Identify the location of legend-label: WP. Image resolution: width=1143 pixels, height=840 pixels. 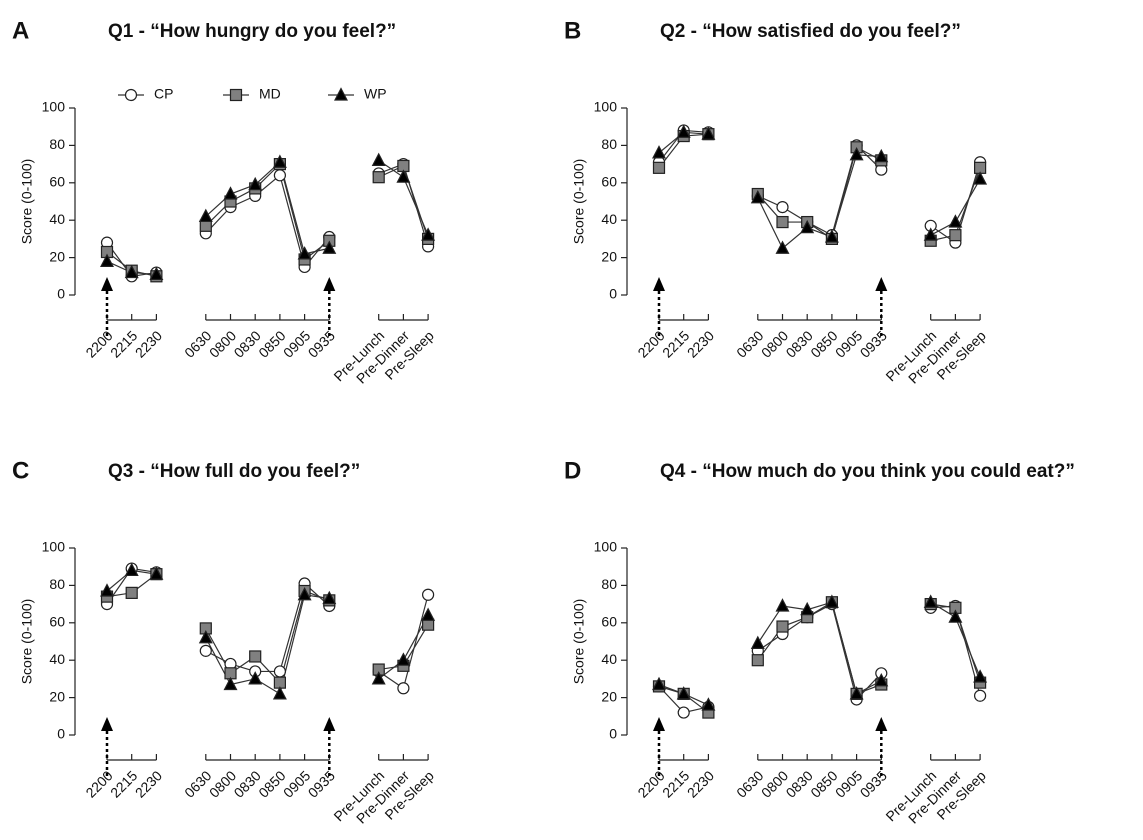
(375, 94).